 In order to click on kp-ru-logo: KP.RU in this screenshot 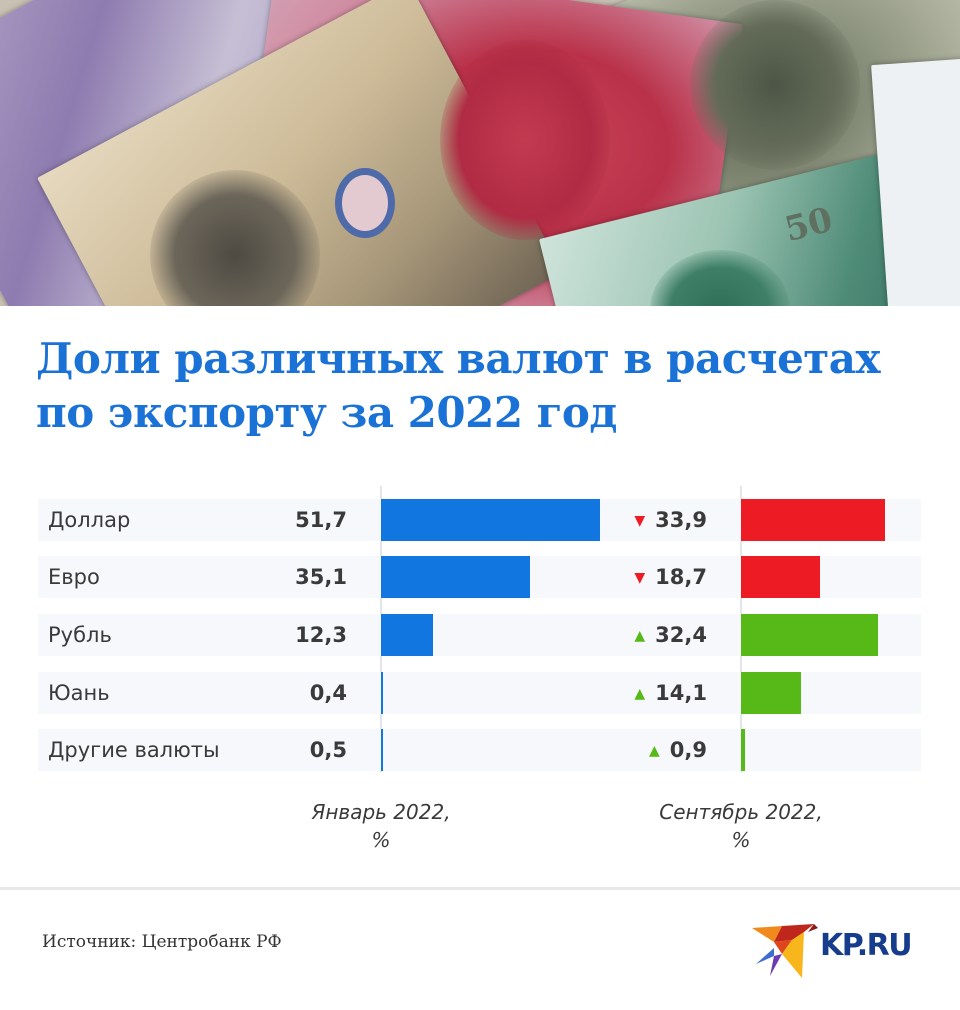, I will do `click(839, 951)`.